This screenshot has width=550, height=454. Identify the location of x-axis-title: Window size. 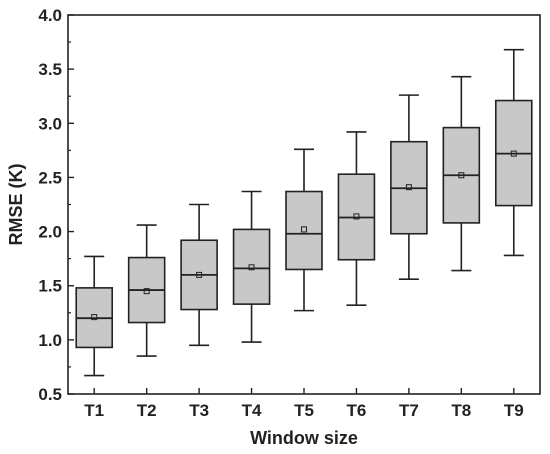
(304, 438).